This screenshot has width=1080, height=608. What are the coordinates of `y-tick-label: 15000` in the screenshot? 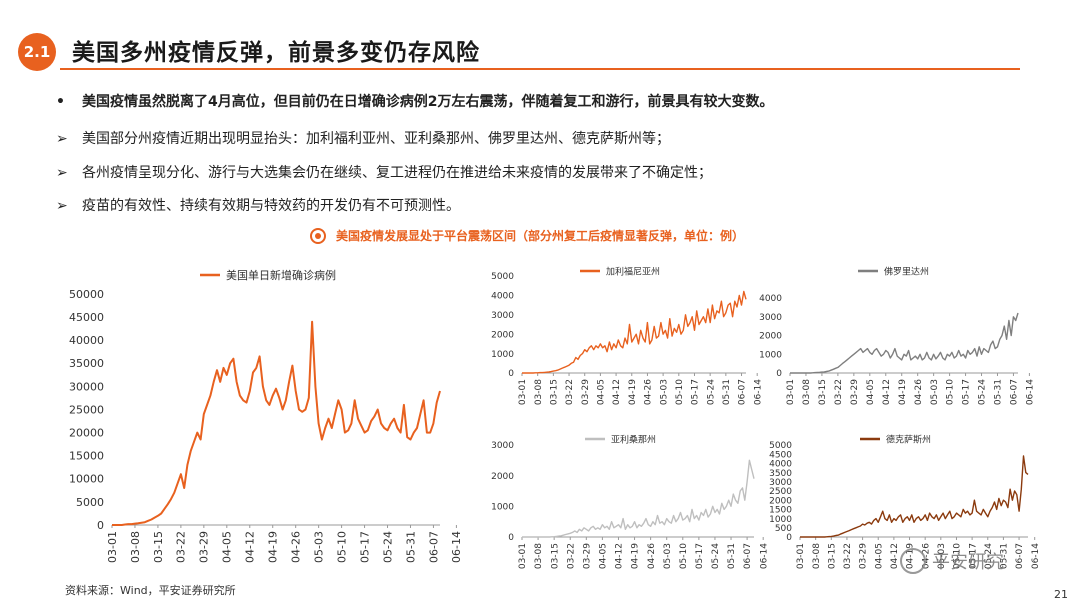 It's located at (86, 456).